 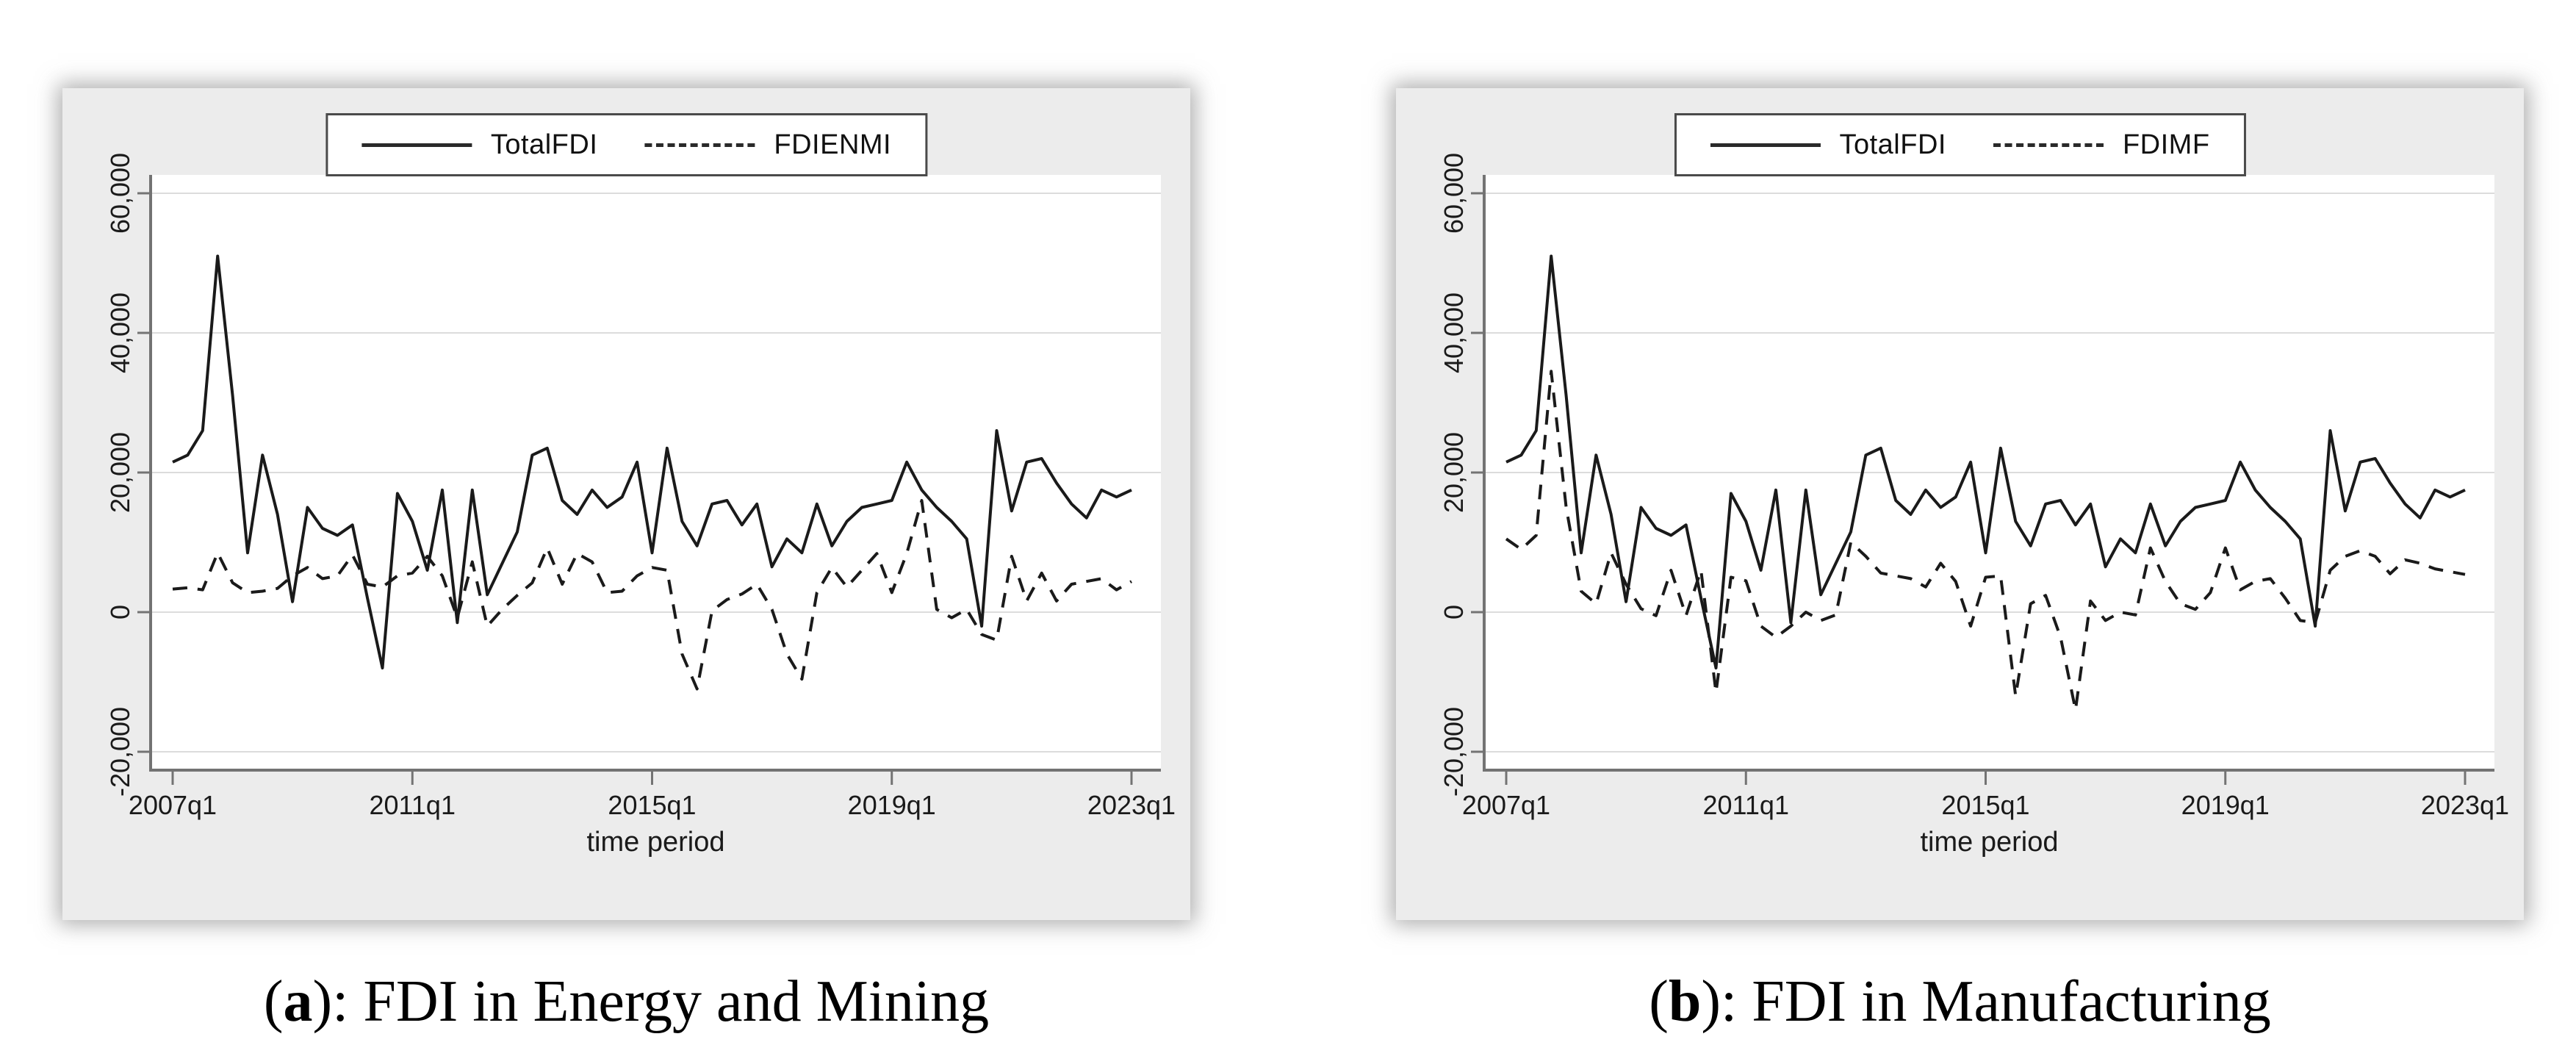 I want to click on caption-a: (a): FDI in Energy and Mining, so click(x=626, y=1002).